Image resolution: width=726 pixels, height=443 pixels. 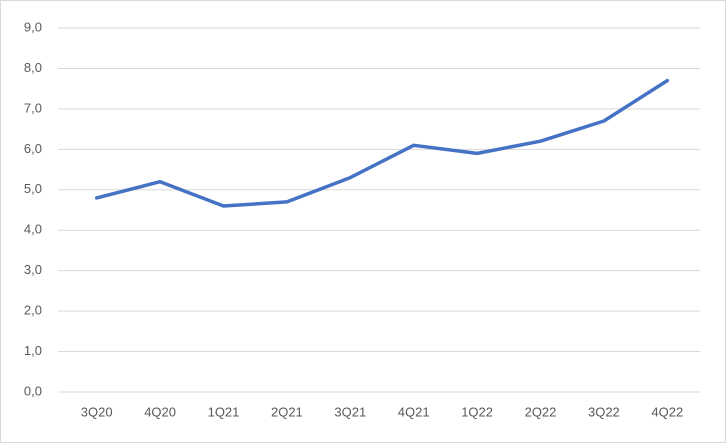 What do you see at coordinates (33, 188) in the screenshot?
I see `y-tick-label: 5,0` at bounding box center [33, 188].